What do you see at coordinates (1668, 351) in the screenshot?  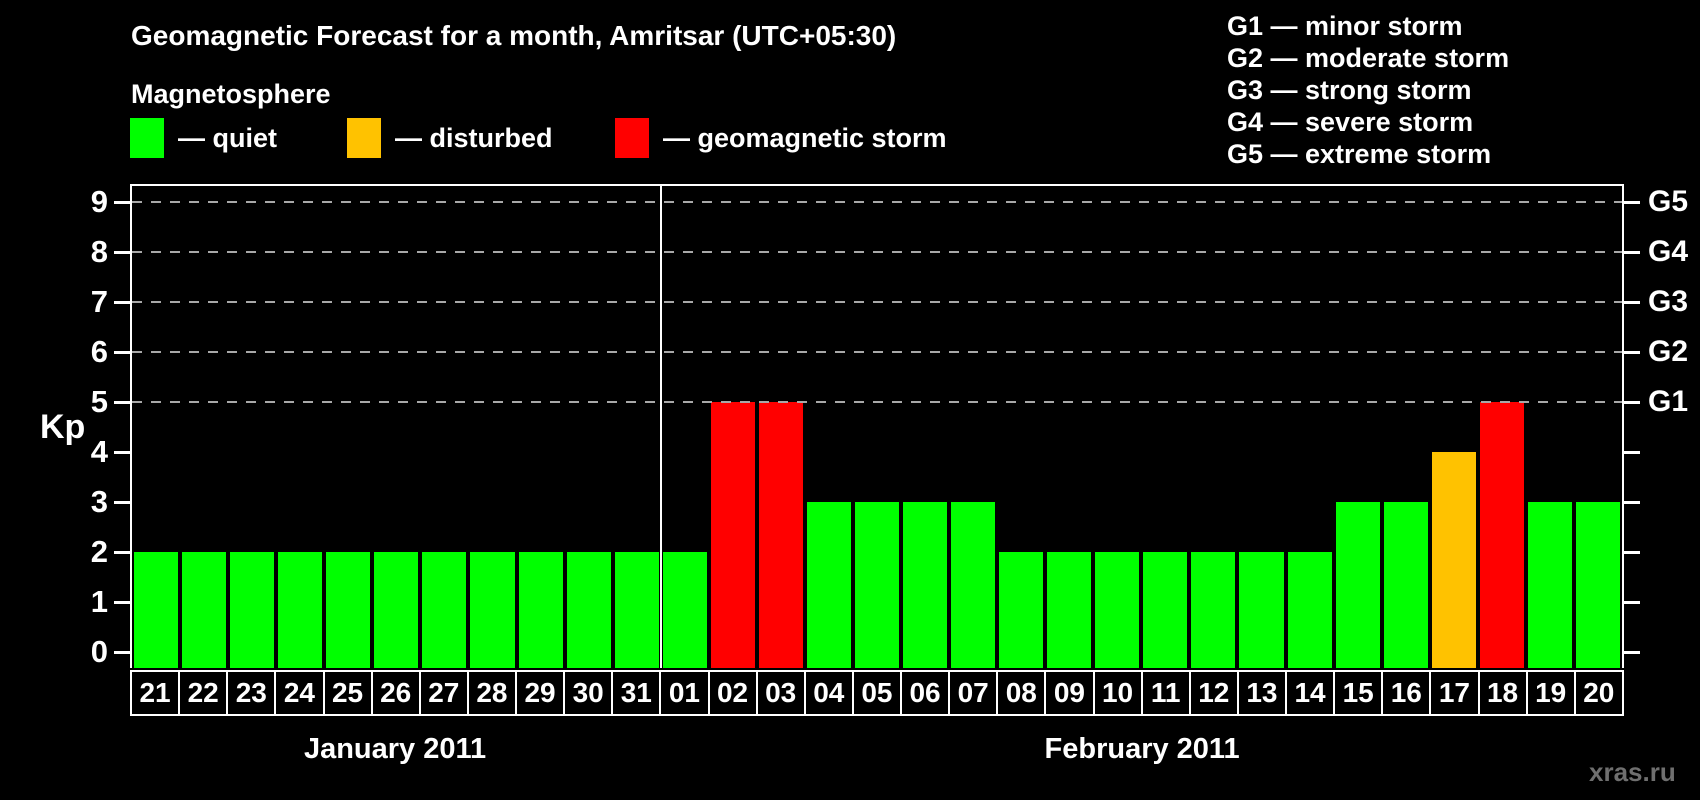 I see `right-axis-label-g2: G2` at bounding box center [1668, 351].